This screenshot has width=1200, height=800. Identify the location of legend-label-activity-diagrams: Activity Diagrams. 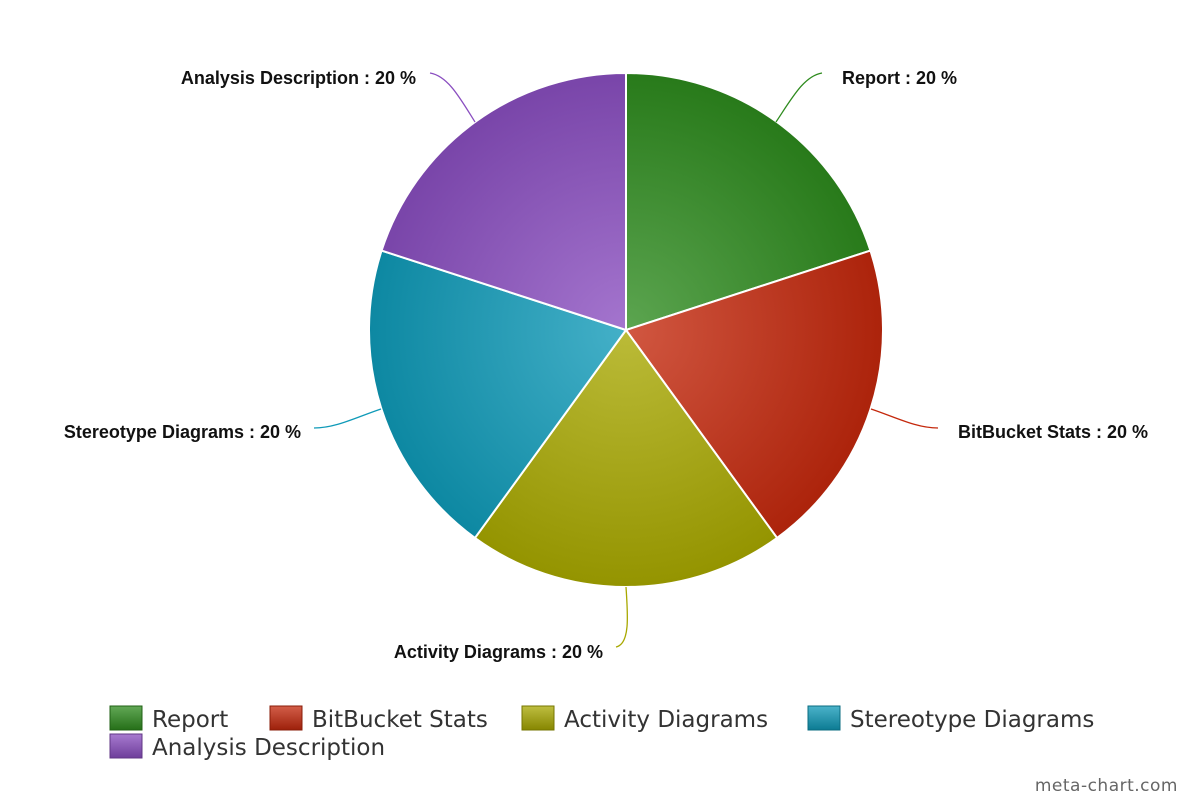
(666, 720).